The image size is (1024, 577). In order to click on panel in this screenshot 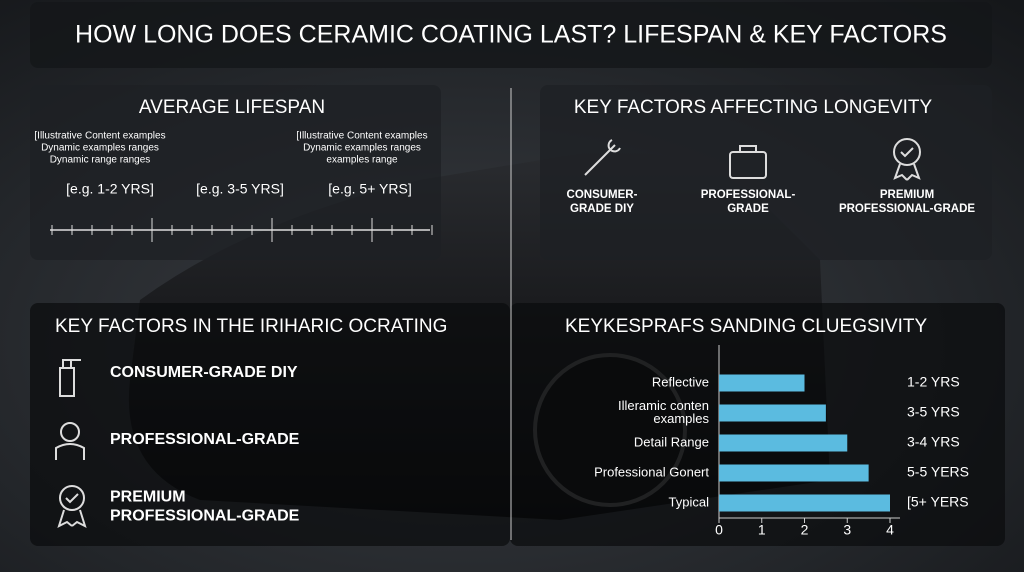, I will do `click(235, 172)`.